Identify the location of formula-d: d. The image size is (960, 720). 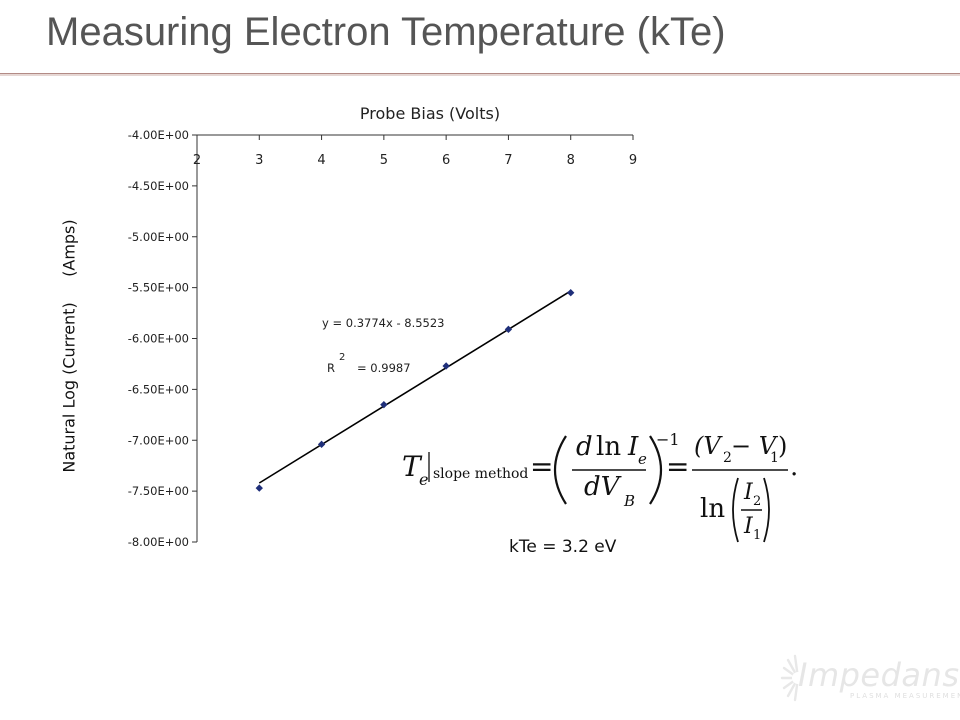
(584, 447).